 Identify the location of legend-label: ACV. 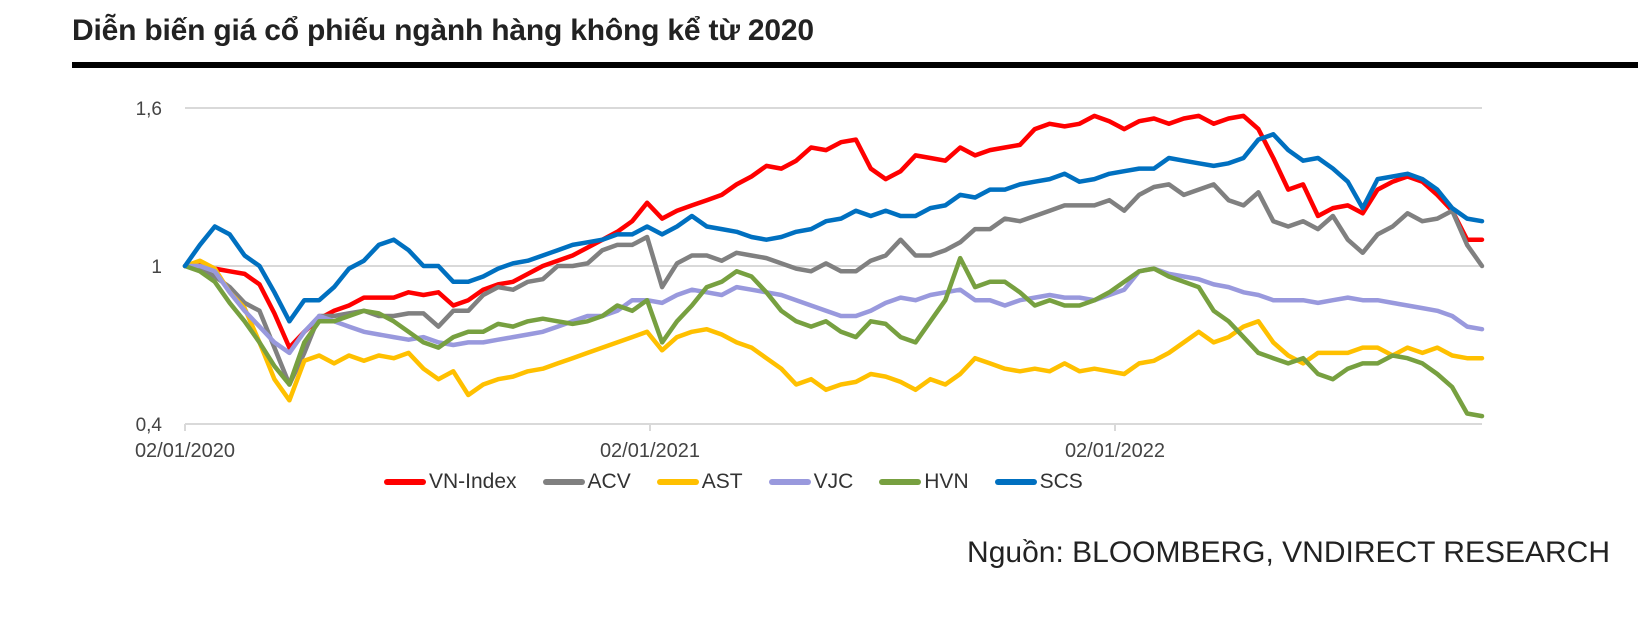
(609, 481).